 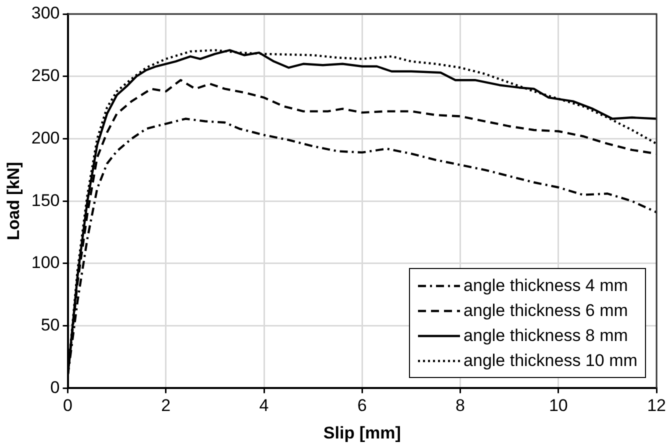 I want to click on legend-label: angle thickness 4 mm, so click(x=546, y=286).